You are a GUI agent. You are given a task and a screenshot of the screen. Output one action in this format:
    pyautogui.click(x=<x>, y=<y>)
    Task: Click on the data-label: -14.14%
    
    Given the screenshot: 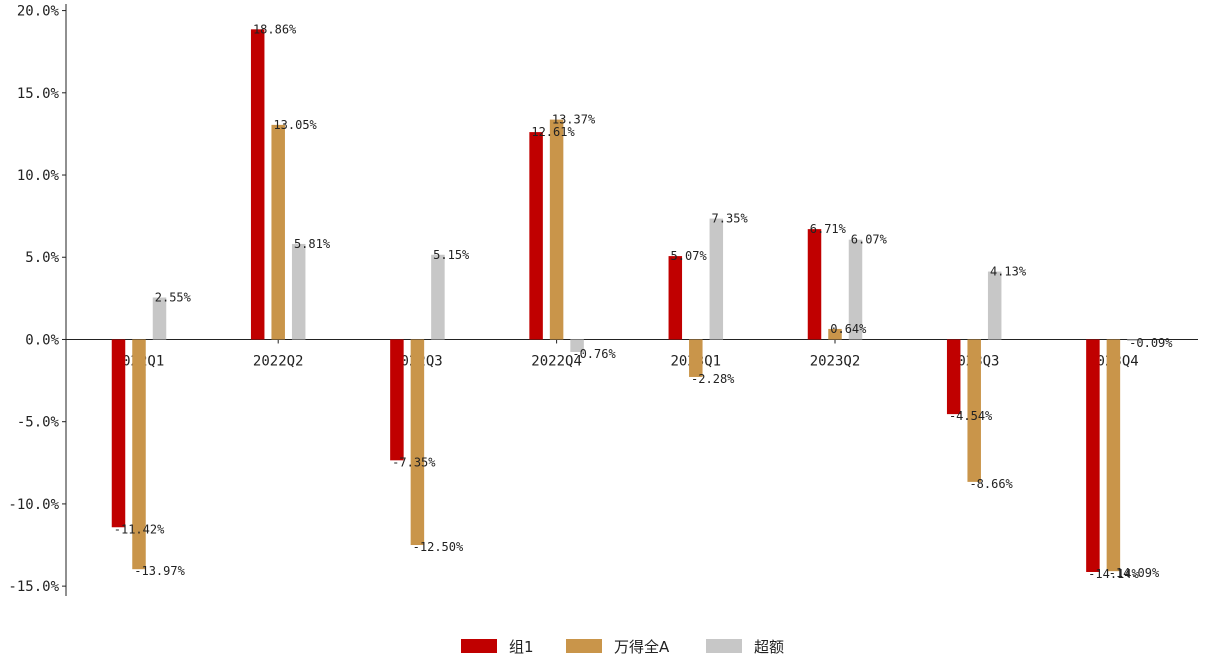 What is the action you would take?
    pyautogui.click(x=1113, y=574)
    